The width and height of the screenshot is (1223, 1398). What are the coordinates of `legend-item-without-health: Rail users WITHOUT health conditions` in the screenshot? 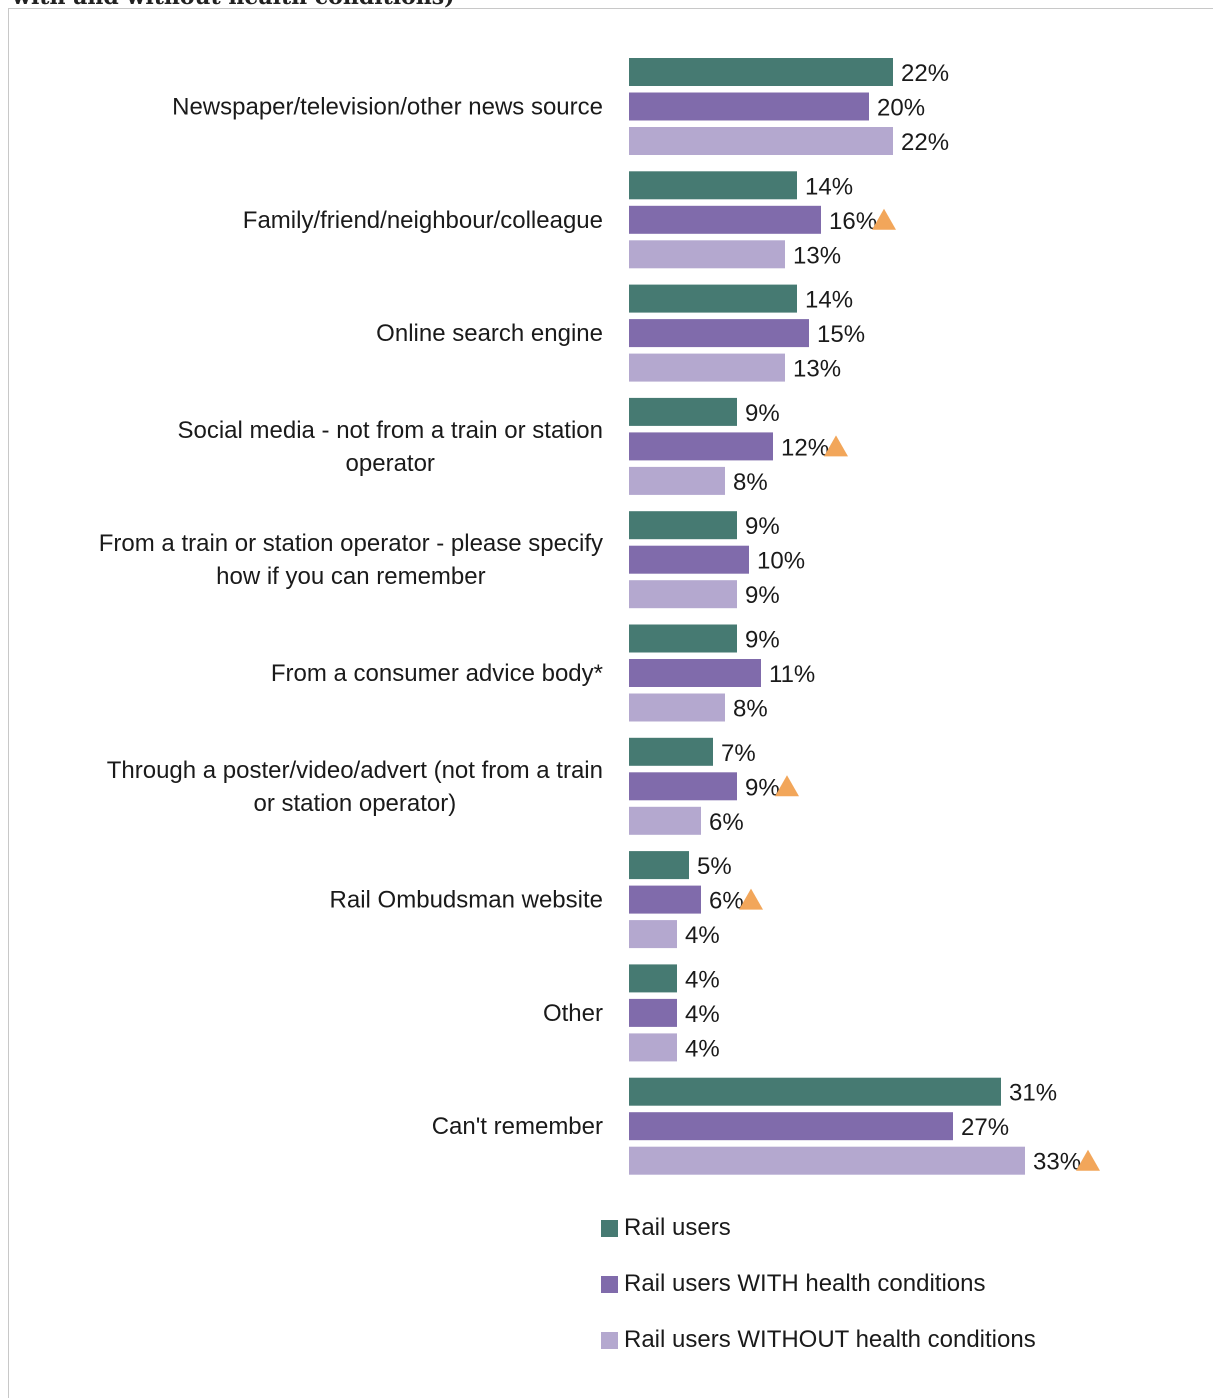 It's located at (818, 1340).